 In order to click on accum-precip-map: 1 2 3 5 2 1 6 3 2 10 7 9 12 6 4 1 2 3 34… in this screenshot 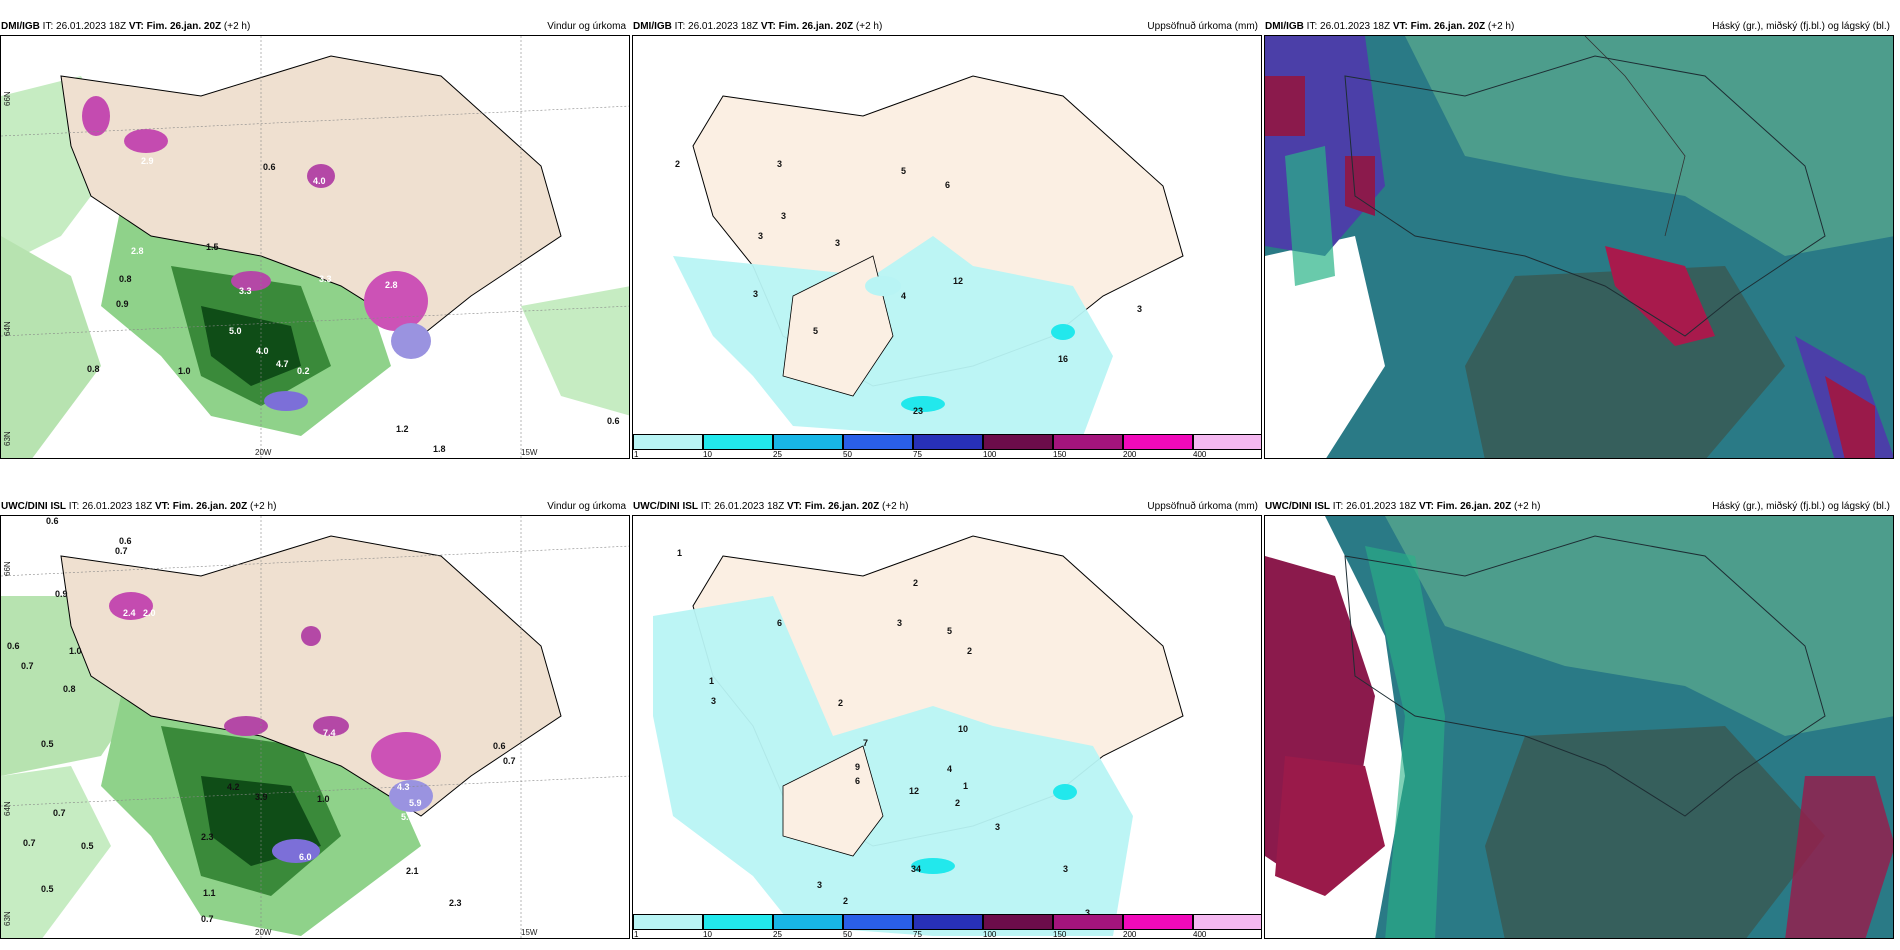, I will do `click(947, 727)`.